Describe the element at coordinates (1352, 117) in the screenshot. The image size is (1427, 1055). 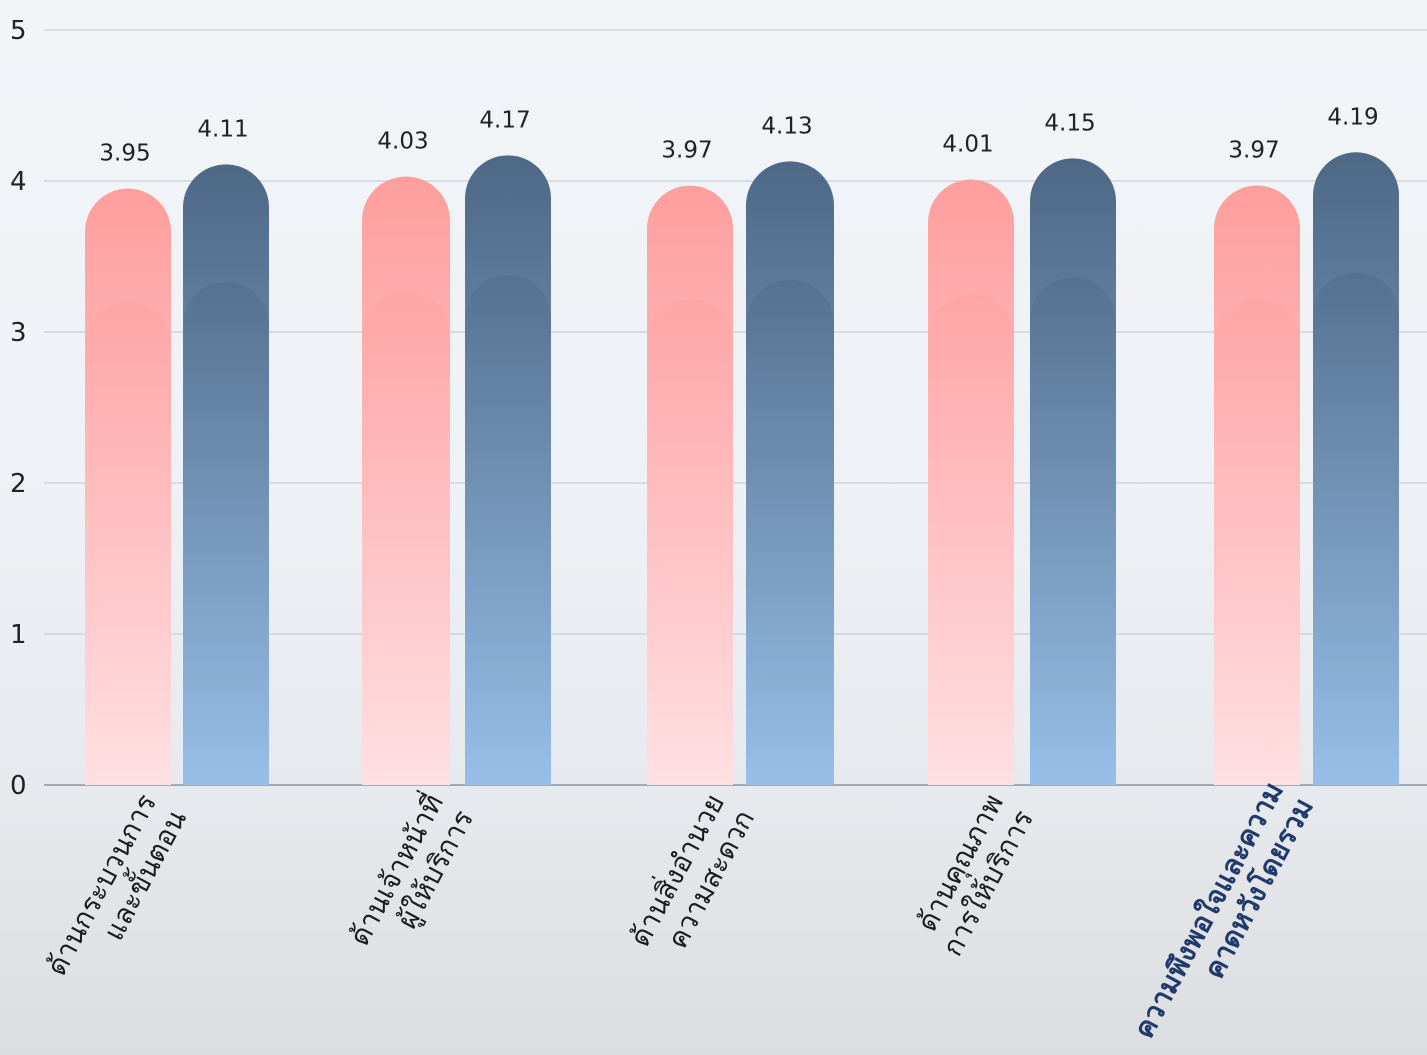
I see `value-label: 4.19` at that location.